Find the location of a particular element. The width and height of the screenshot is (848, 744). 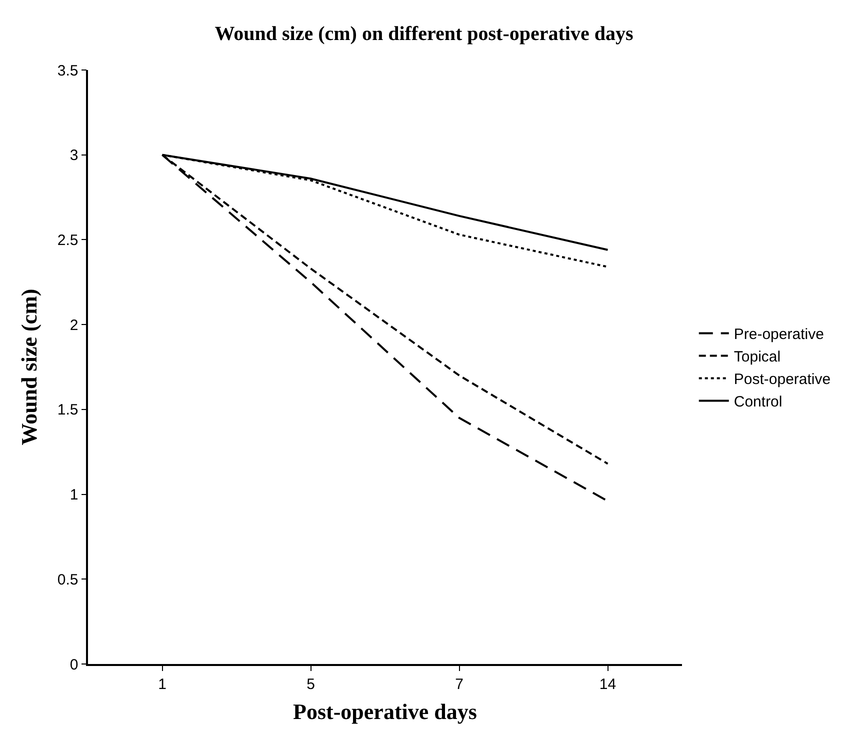

x-tick-label: 14 is located at coordinates (607, 684).